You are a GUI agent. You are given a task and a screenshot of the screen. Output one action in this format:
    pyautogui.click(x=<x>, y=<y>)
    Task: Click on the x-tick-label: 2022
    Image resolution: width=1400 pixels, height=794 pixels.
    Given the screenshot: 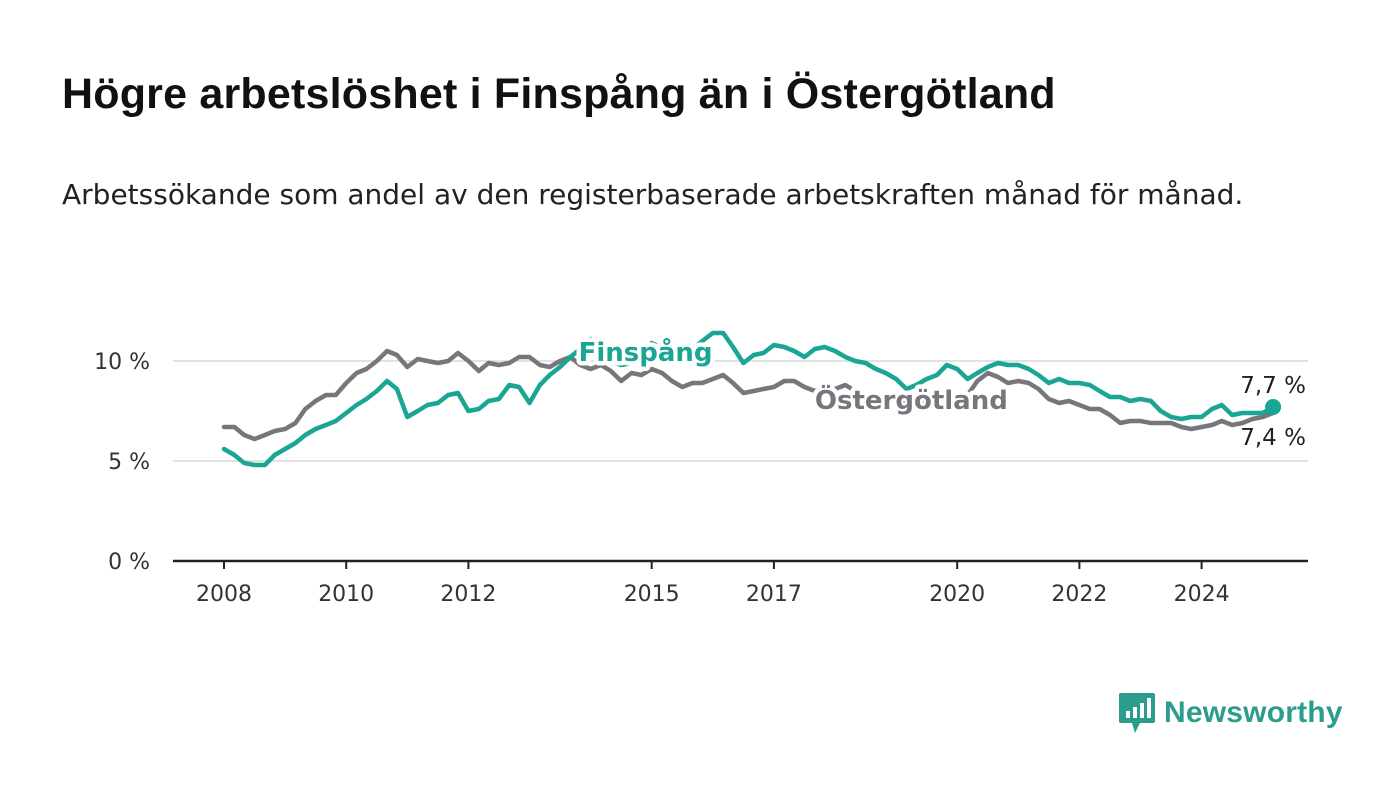 What is the action you would take?
    pyautogui.click(x=1079, y=594)
    